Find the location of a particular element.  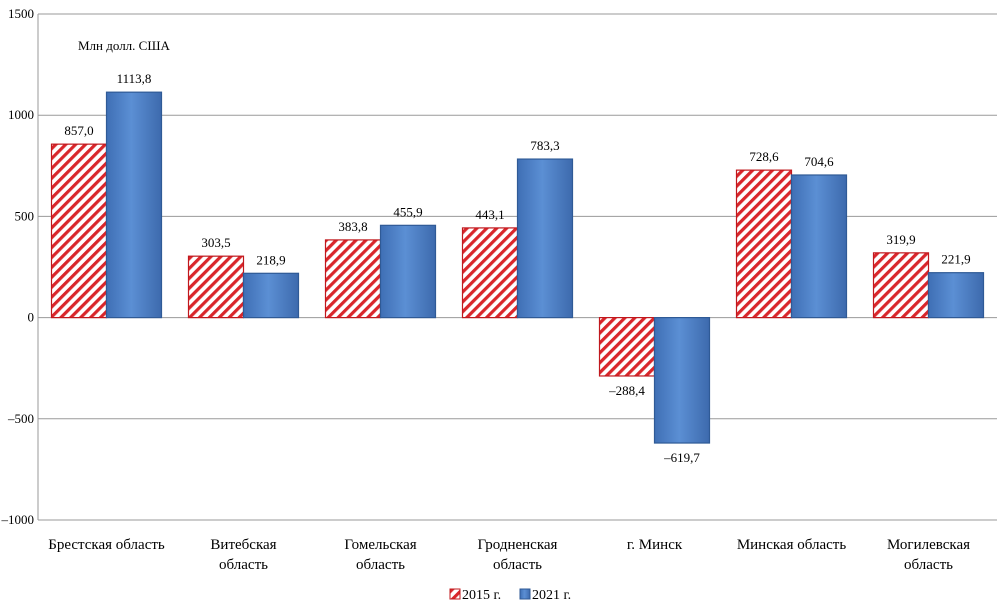

y-tick-label: –500 is located at coordinates (20, 418).